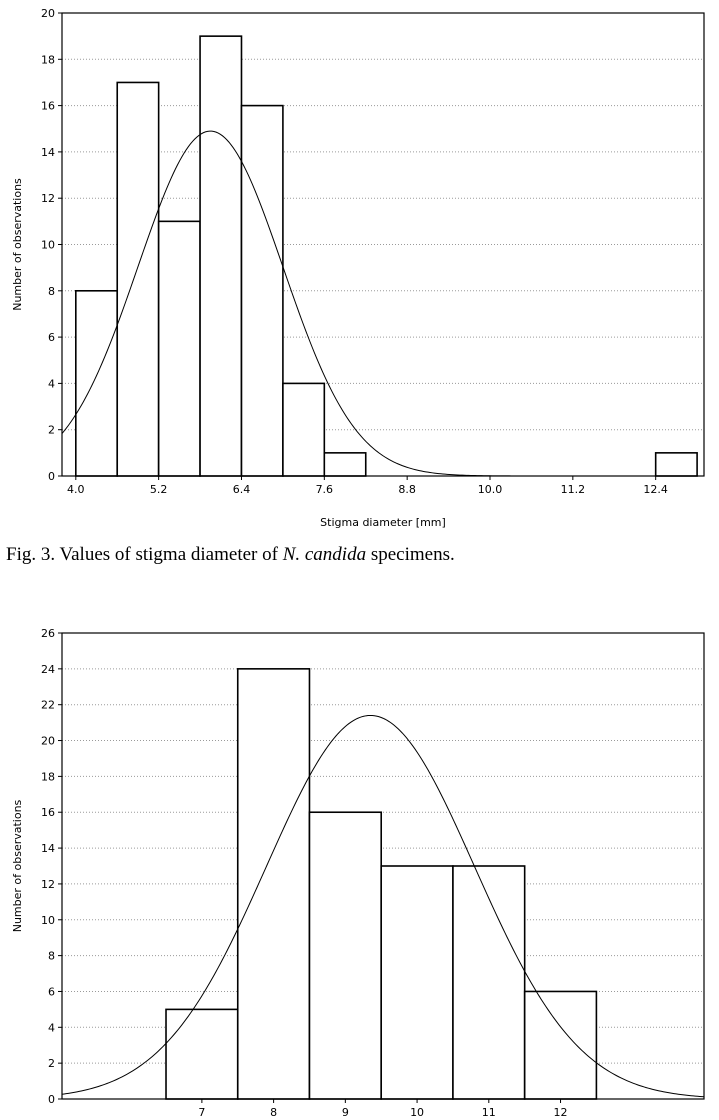  Describe the element at coordinates (490, 489) in the screenshot. I see `x-tick-label: 10.0` at that location.